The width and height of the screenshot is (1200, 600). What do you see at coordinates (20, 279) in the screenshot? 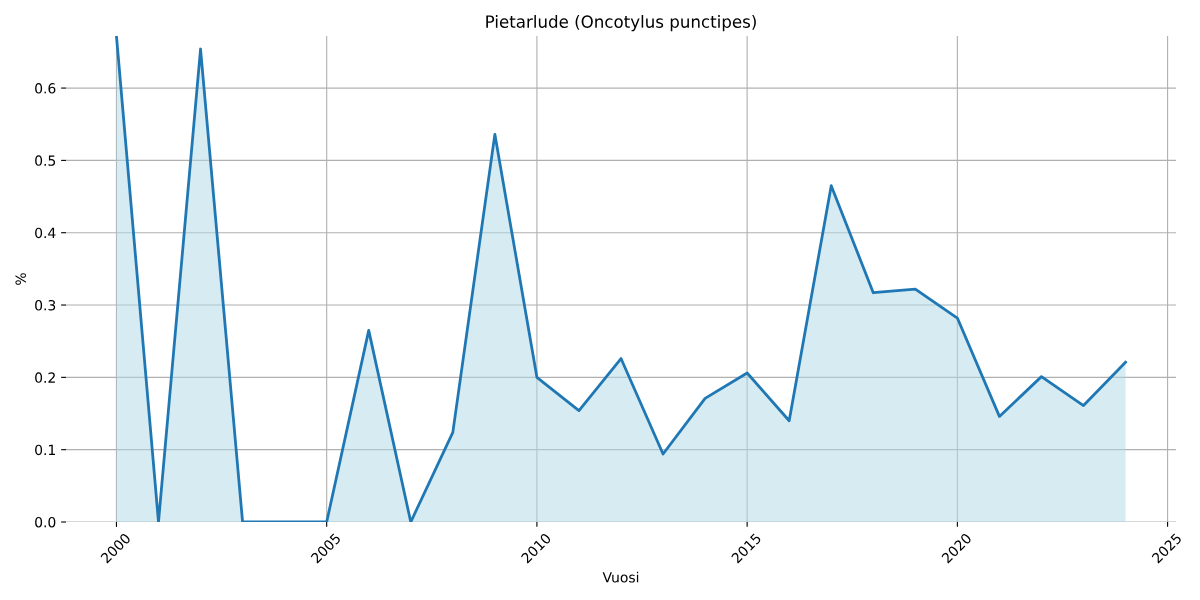
I see `y-axis-title: %` at bounding box center [20, 279].